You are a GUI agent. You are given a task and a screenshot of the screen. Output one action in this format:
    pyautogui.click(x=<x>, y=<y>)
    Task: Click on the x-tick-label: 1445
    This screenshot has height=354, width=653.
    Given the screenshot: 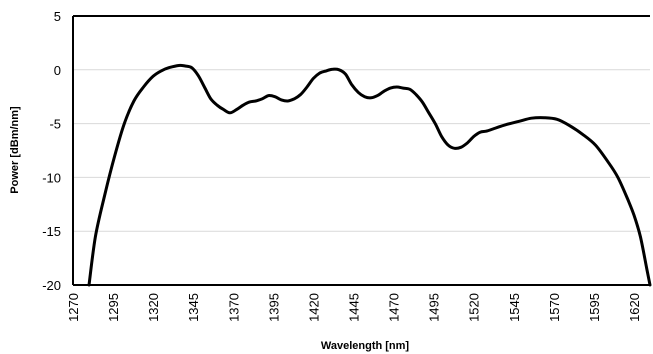 What is the action you would take?
    pyautogui.click(x=353, y=307)
    